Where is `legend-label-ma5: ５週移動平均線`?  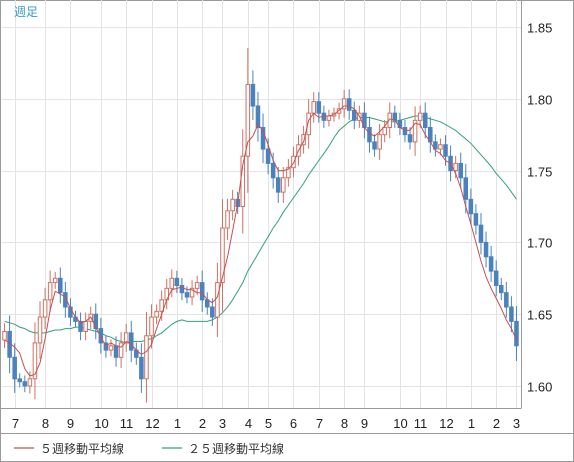
legend-label-ma5: ５週移動平均線 is located at coordinates (82, 448).